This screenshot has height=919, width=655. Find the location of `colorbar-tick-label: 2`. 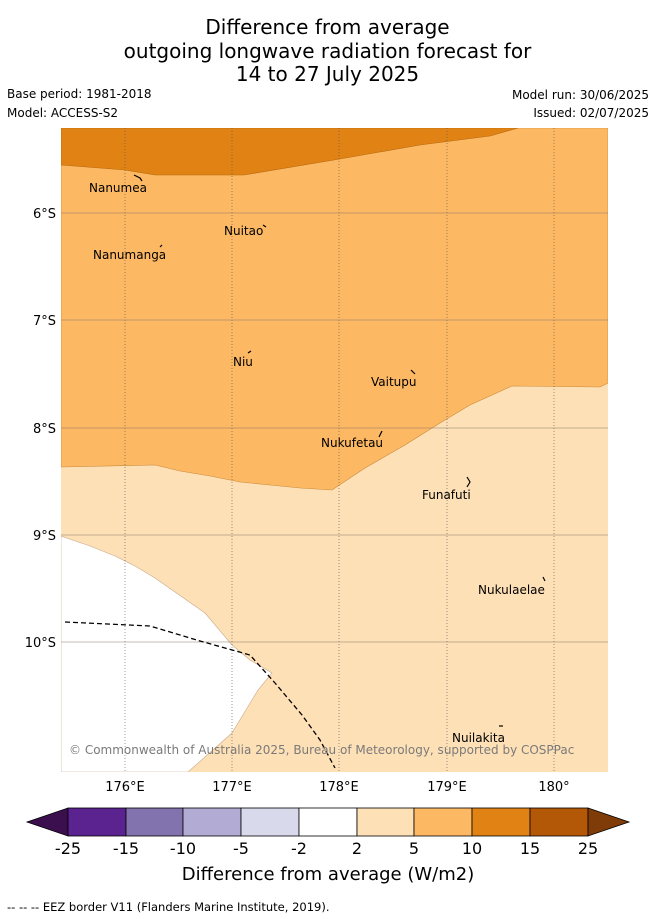

colorbar-tick-label: 2 is located at coordinates (357, 848).